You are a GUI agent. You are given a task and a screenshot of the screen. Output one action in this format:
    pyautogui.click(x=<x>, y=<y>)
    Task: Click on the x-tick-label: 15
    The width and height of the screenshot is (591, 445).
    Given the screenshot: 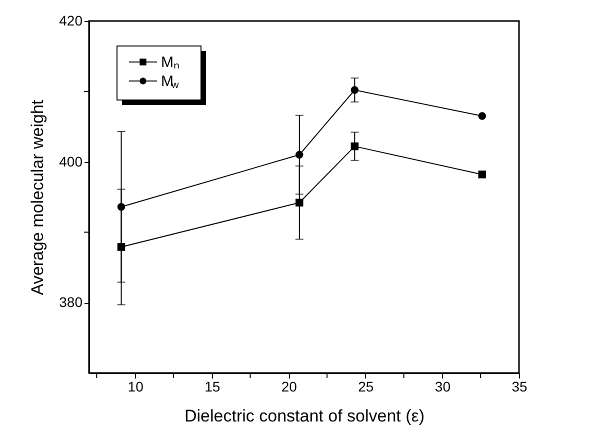 What is the action you would take?
    pyautogui.click(x=212, y=386)
    